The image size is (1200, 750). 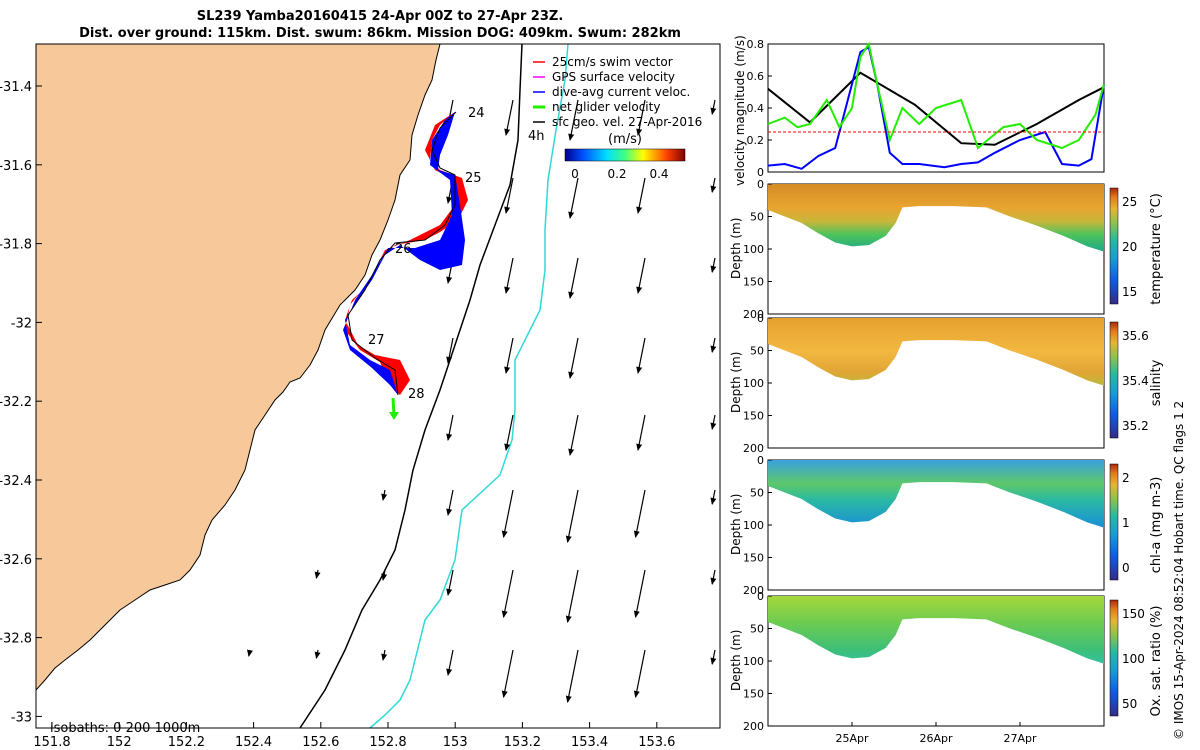 I want to click on day-label: 28, so click(x=416, y=394).